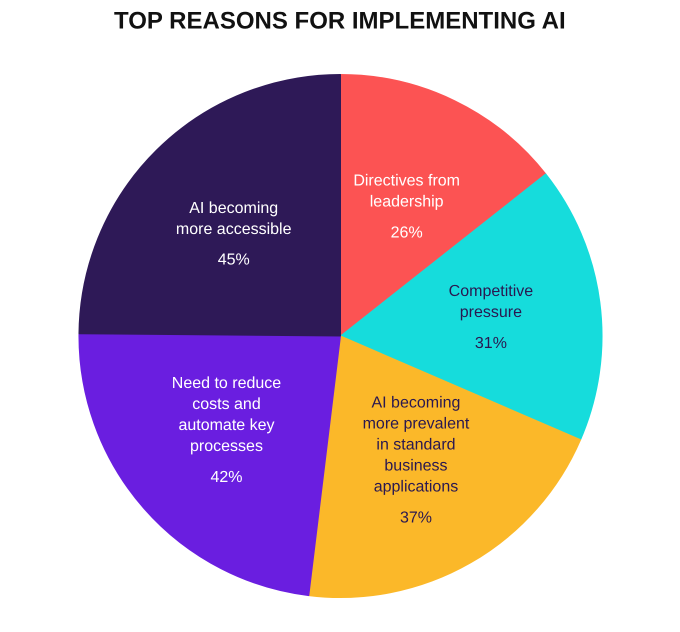  Describe the element at coordinates (416, 517) in the screenshot. I see `data-label: 37%` at that location.